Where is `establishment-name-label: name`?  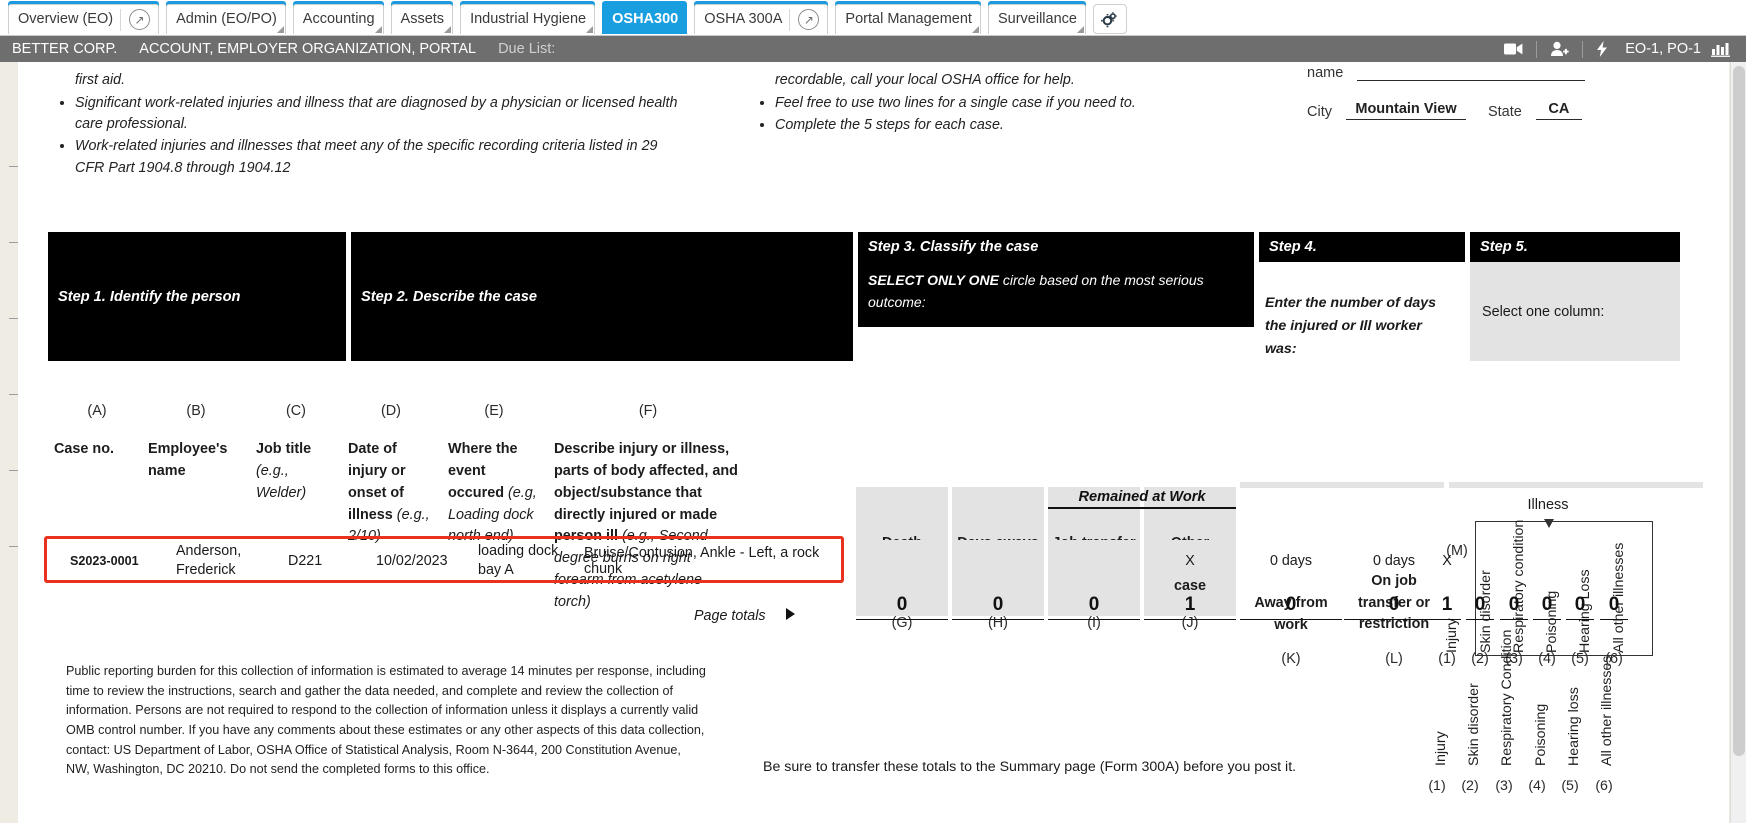
establishment-name-label: name is located at coordinates (1325, 73).